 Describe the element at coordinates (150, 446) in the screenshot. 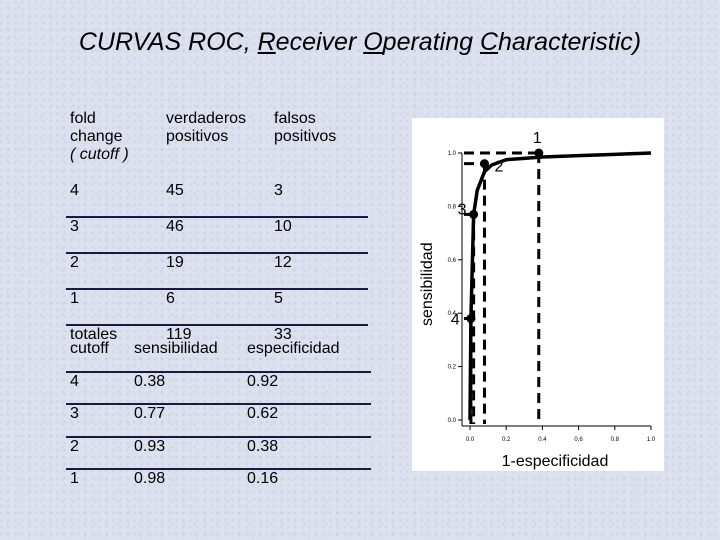

I see `table-cell: 0.93` at that location.